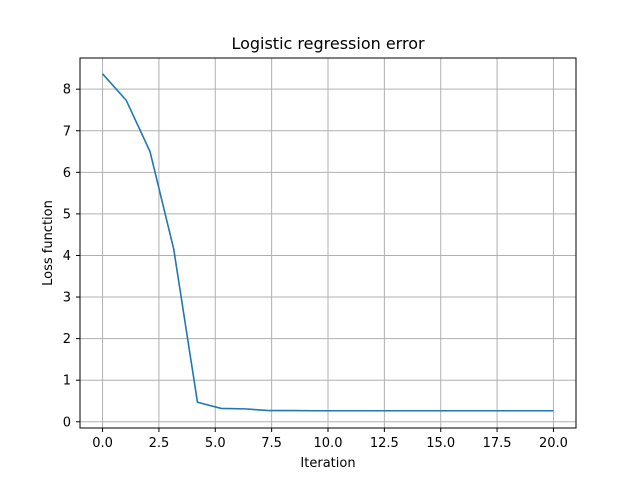 Image resolution: width=640 pixels, height=480 pixels. What do you see at coordinates (67, 90) in the screenshot?
I see `y-tick-label: 8` at bounding box center [67, 90].